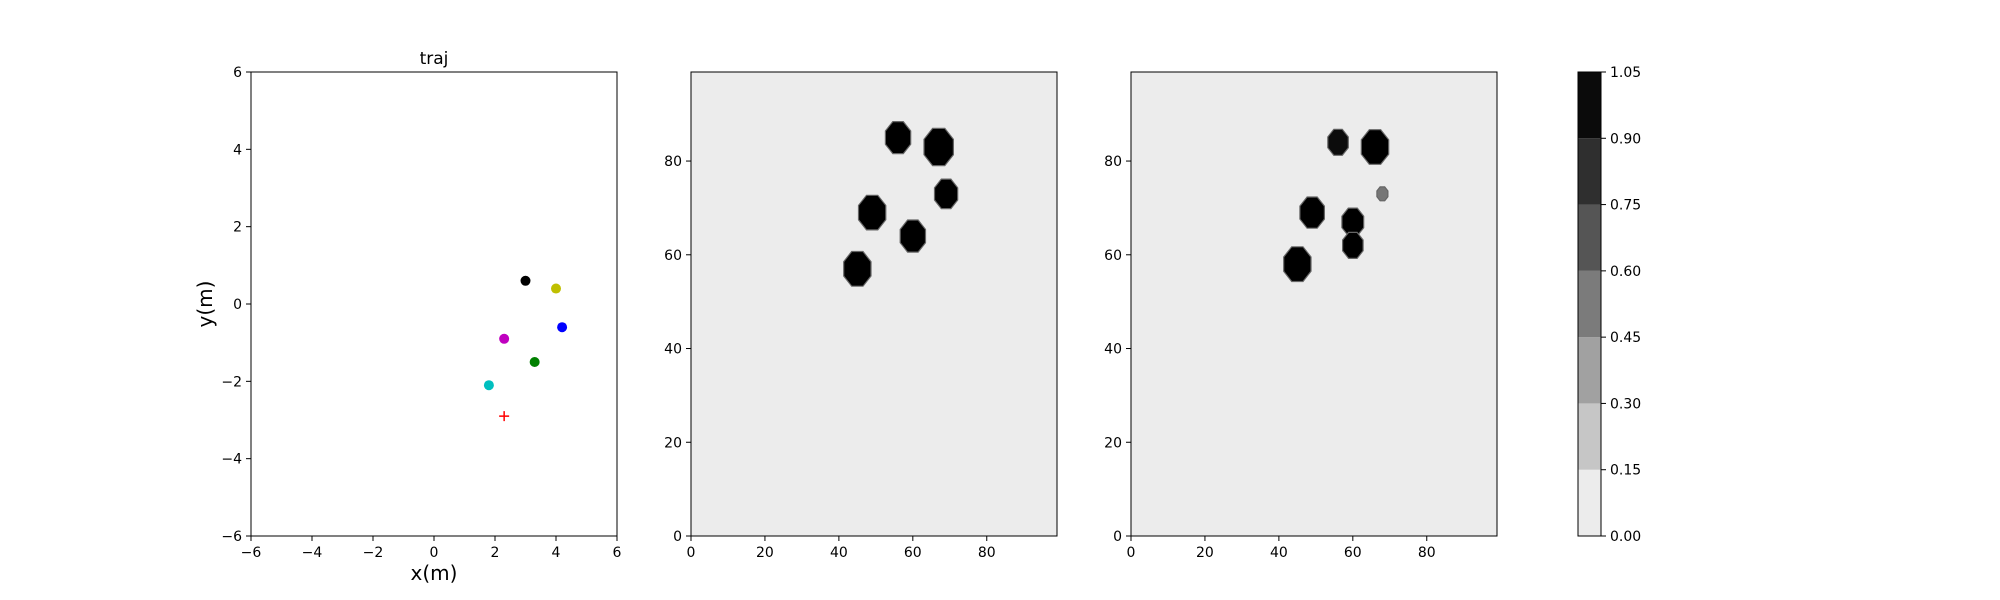 The image size is (2000, 600). What do you see at coordinates (495, 553) in the screenshot?
I see `x-tick-label: 2` at bounding box center [495, 553].